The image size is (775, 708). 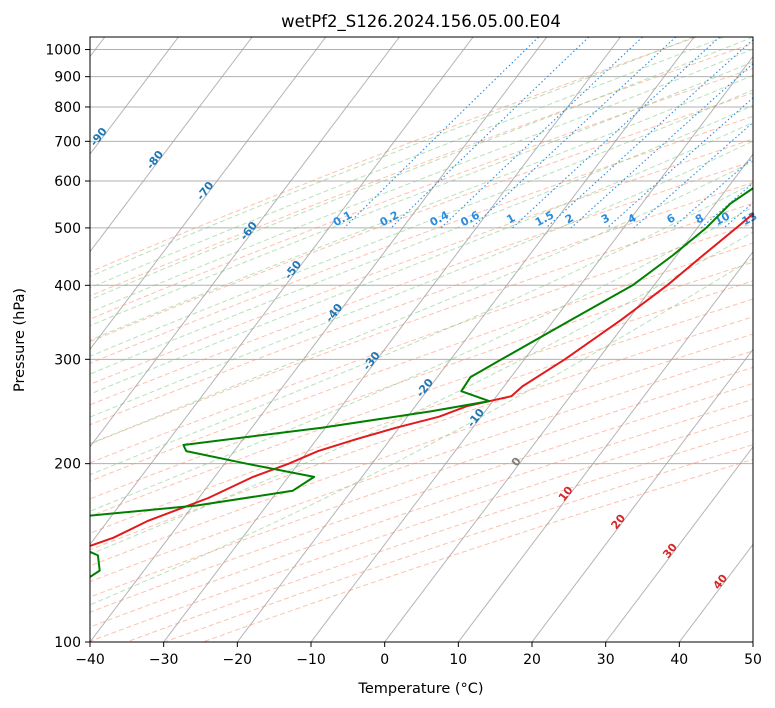 What do you see at coordinates (67, 142) in the screenshot?
I see `y-tick-label: 700` at bounding box center [67, 142].